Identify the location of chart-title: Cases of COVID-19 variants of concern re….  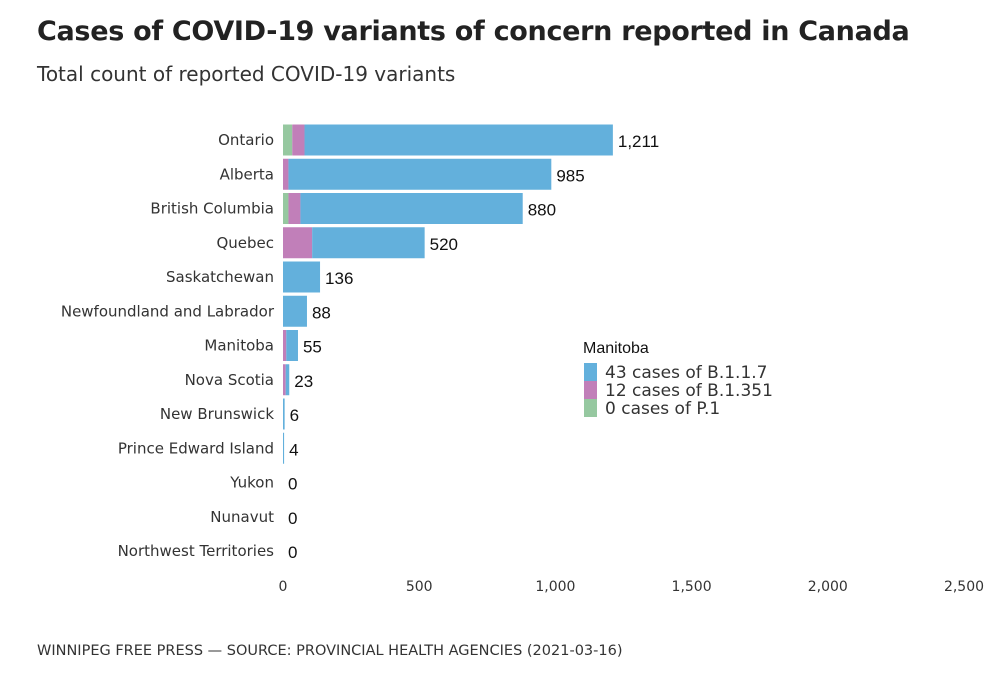
(473, 31).